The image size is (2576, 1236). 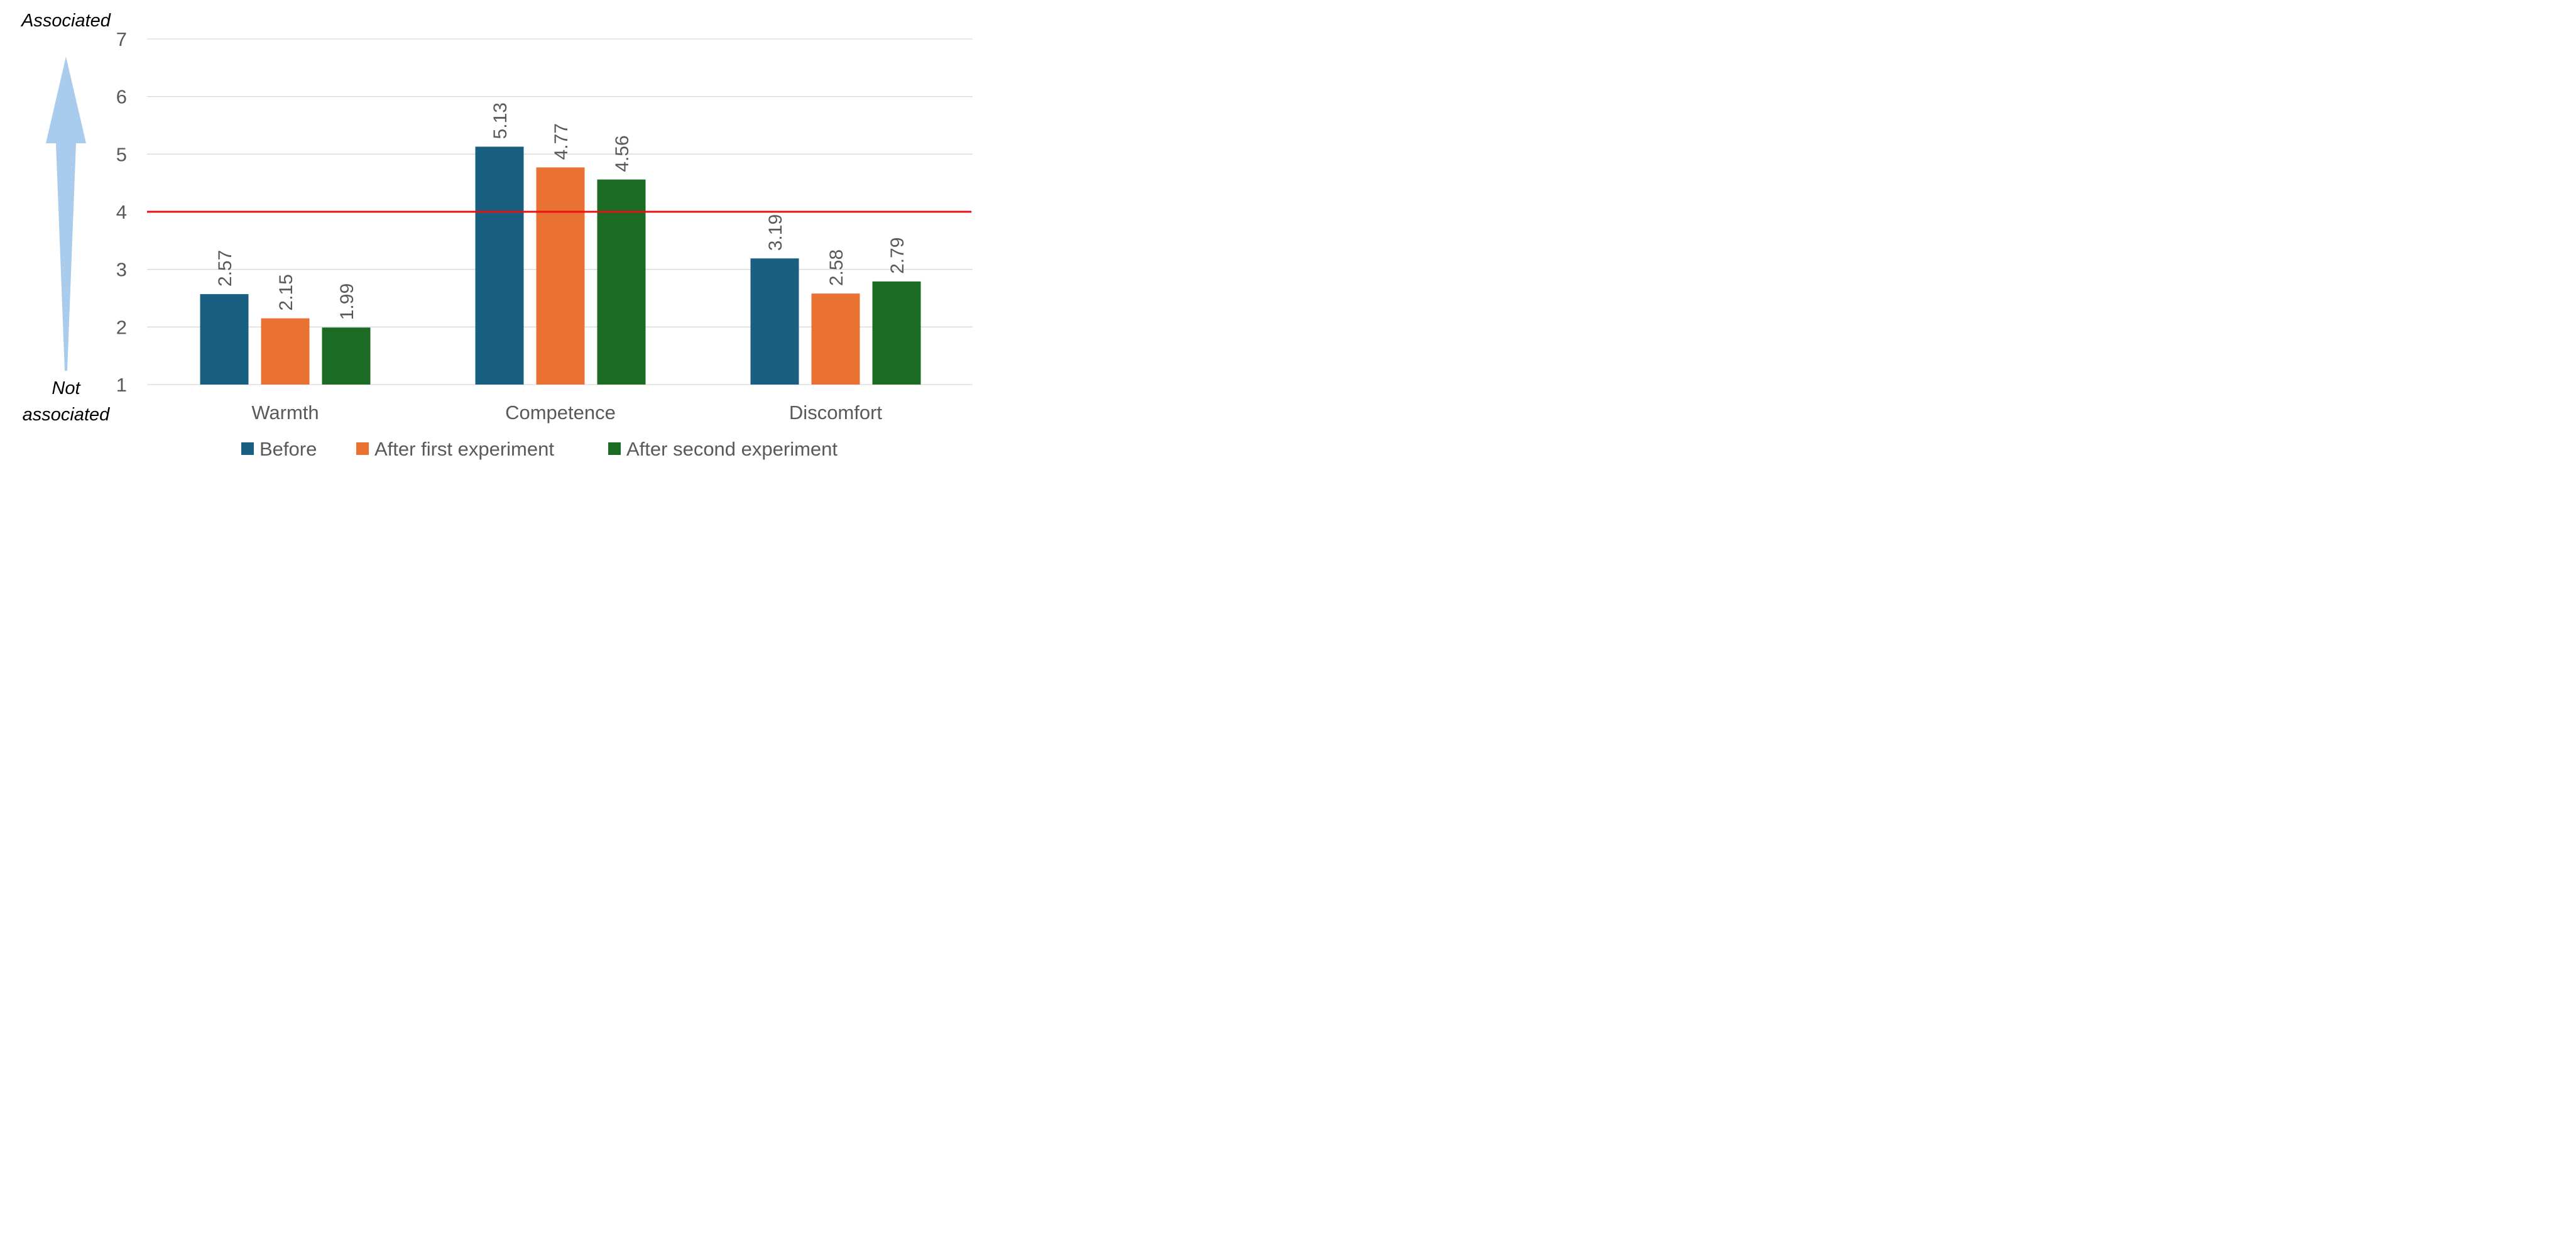 What do you see at coordinates (347, 301) in the screenshot?
I see `bar-value-label: 1.99` at bounding box center [347, 301].